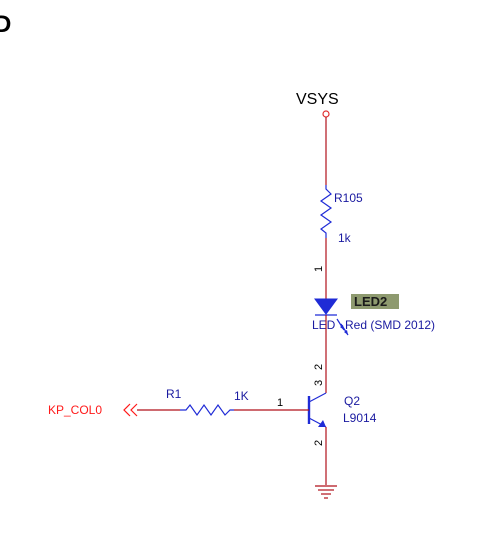 The width and height of the screenshot is (482, 548). What do you see at coordinates (317, 397) in the screenshot?
I see `q2-collector-lead` at bounding box center [317, 397].